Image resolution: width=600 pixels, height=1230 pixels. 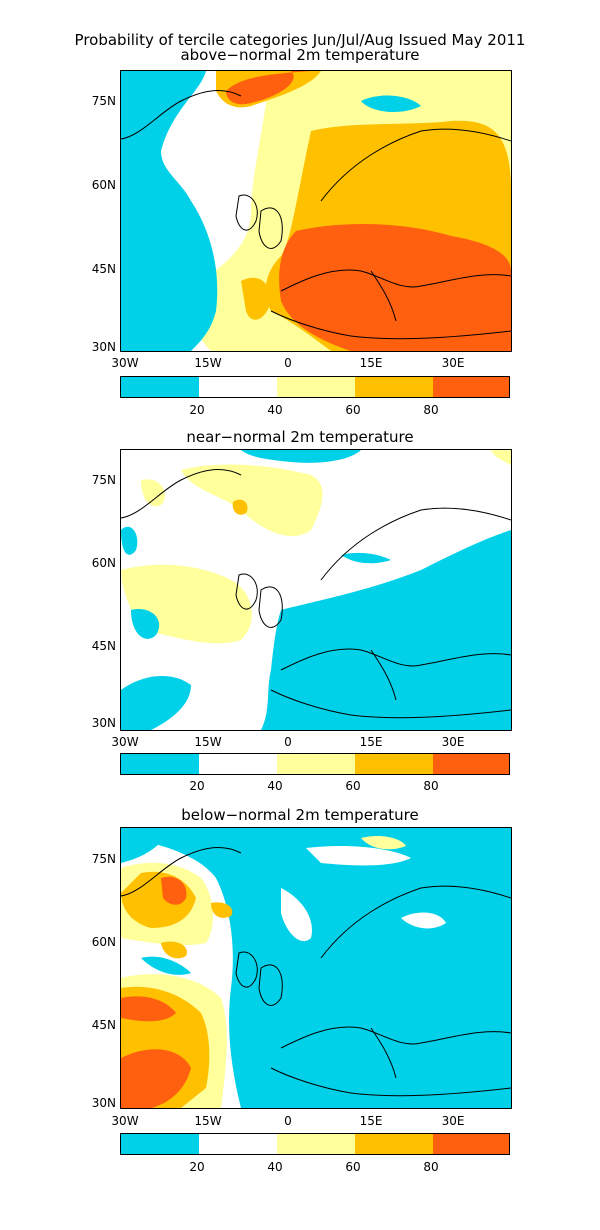 I want to click on map-below-normal-fields, so click(x=316, y=968).